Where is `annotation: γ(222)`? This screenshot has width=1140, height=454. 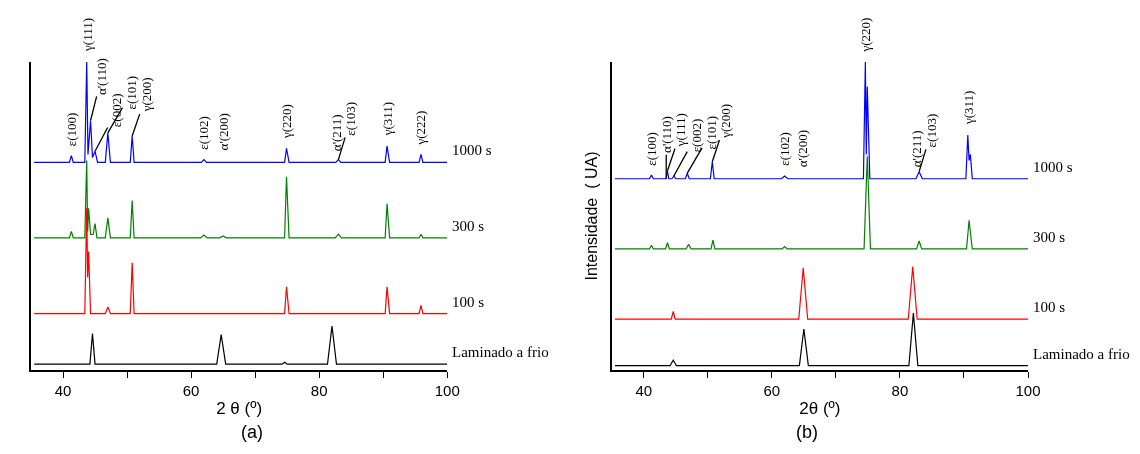
annotation: γ(222) is located at coordinates (421, 128).